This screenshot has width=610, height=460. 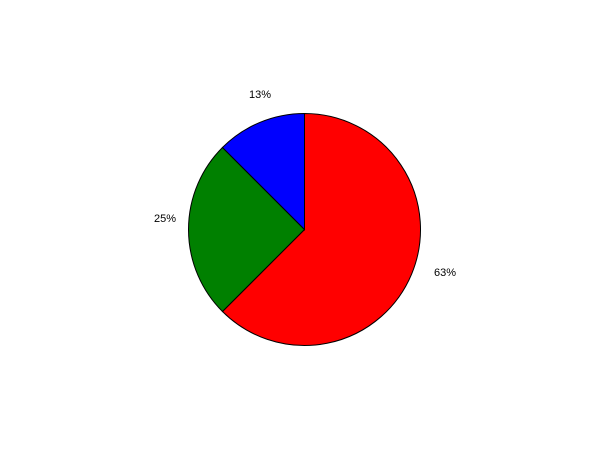 What do you see at coordinates (165, 219) in the screenshot?
I see `pie-slice-label-green: 25%` at bounding box center [165, 219].